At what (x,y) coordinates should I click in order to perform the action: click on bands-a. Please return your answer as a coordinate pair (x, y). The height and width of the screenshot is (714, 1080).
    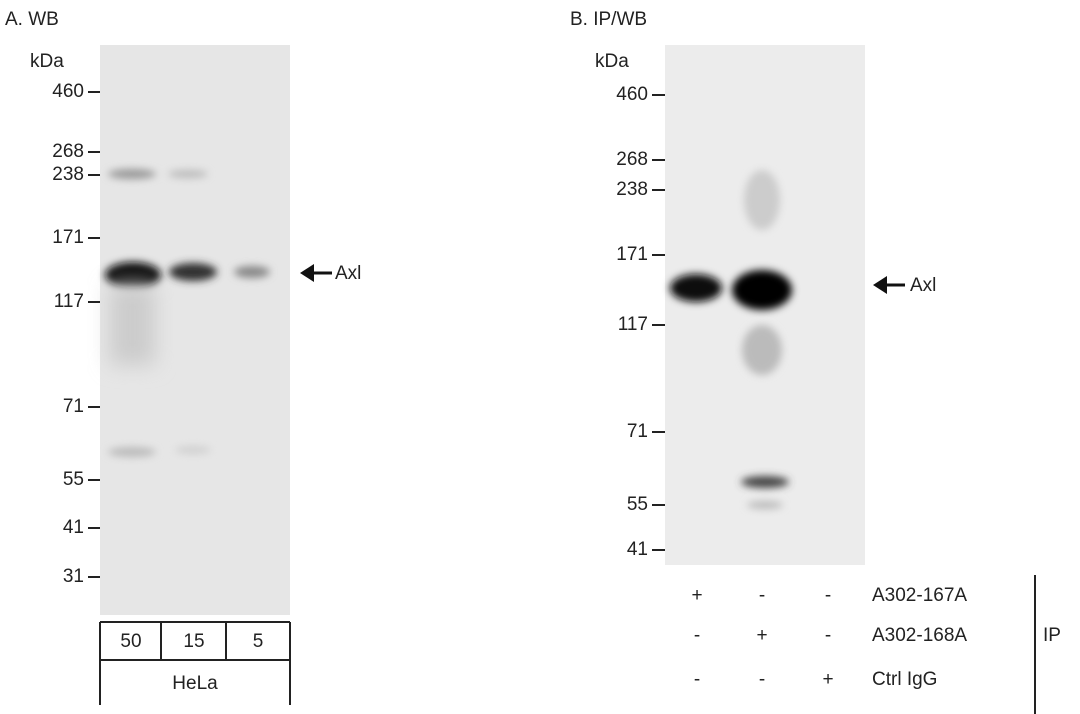
    Looking at the image, I should click on (187, 313).